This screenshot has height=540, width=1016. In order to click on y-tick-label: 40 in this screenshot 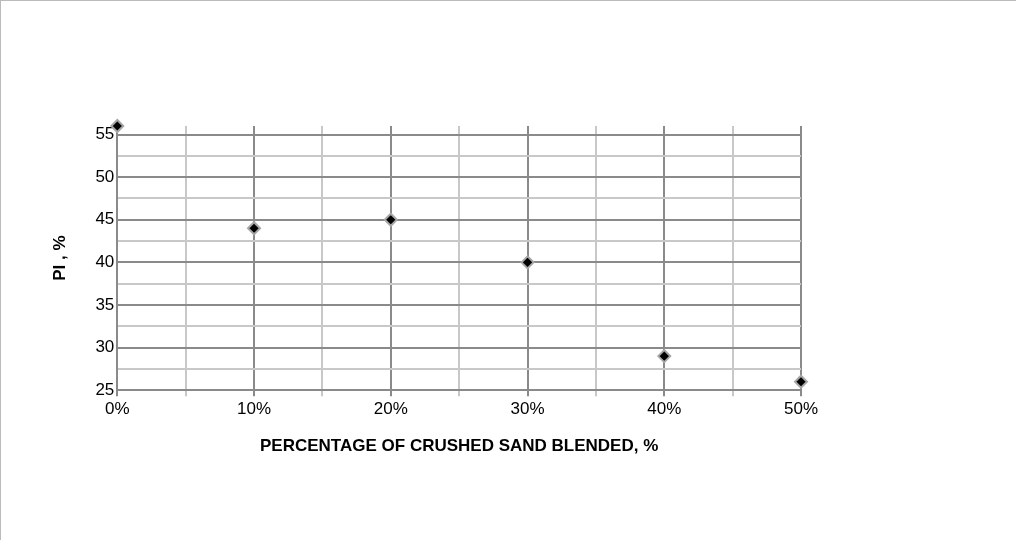, I will do `click(105, 262)`.